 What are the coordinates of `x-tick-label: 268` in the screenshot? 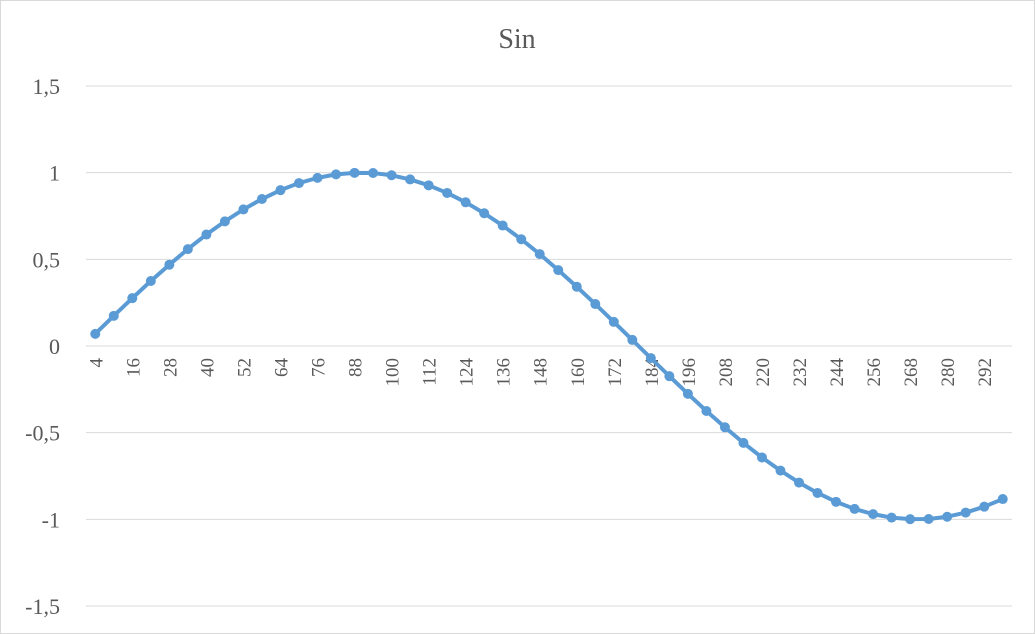 It's located at (911, 372).